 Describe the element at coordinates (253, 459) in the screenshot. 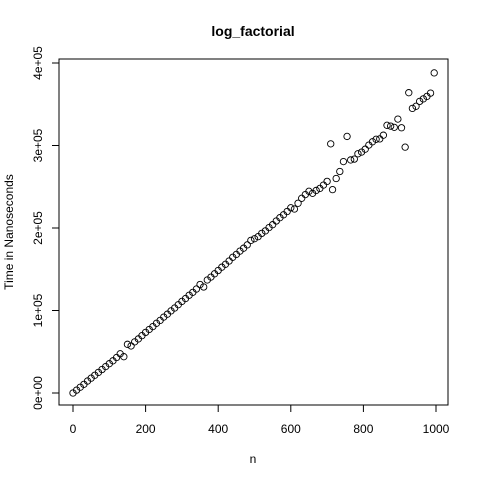

I see `x-axis-label: n` at that location.